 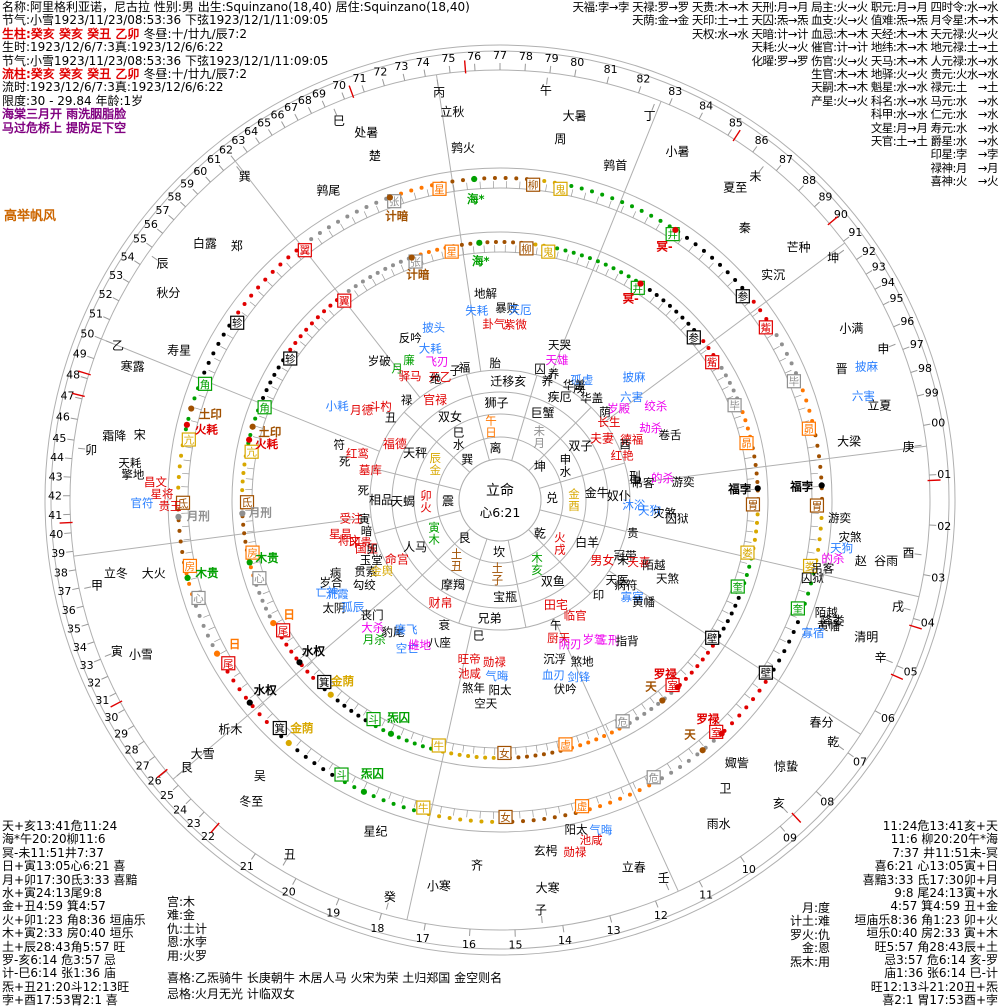 What do you see at coordinates (74, 987) in the screenshot?
I see `planet-row: 炁+丑21:20斗12:13旺` at bounding box center [74, 987].